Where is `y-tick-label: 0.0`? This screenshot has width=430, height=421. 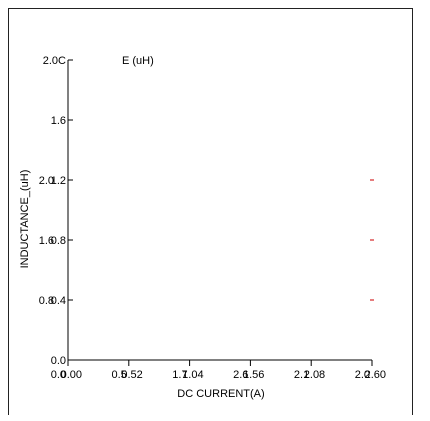 y-tick-label: 0.0 is located at coordinates (58, 361).